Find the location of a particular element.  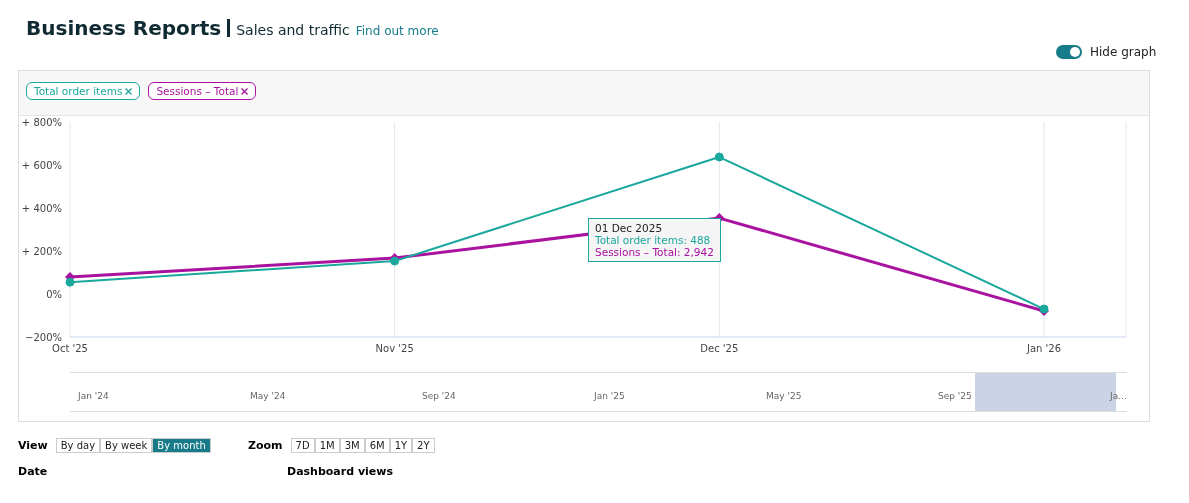

text: Find out more is located at coordinates (397, 31).